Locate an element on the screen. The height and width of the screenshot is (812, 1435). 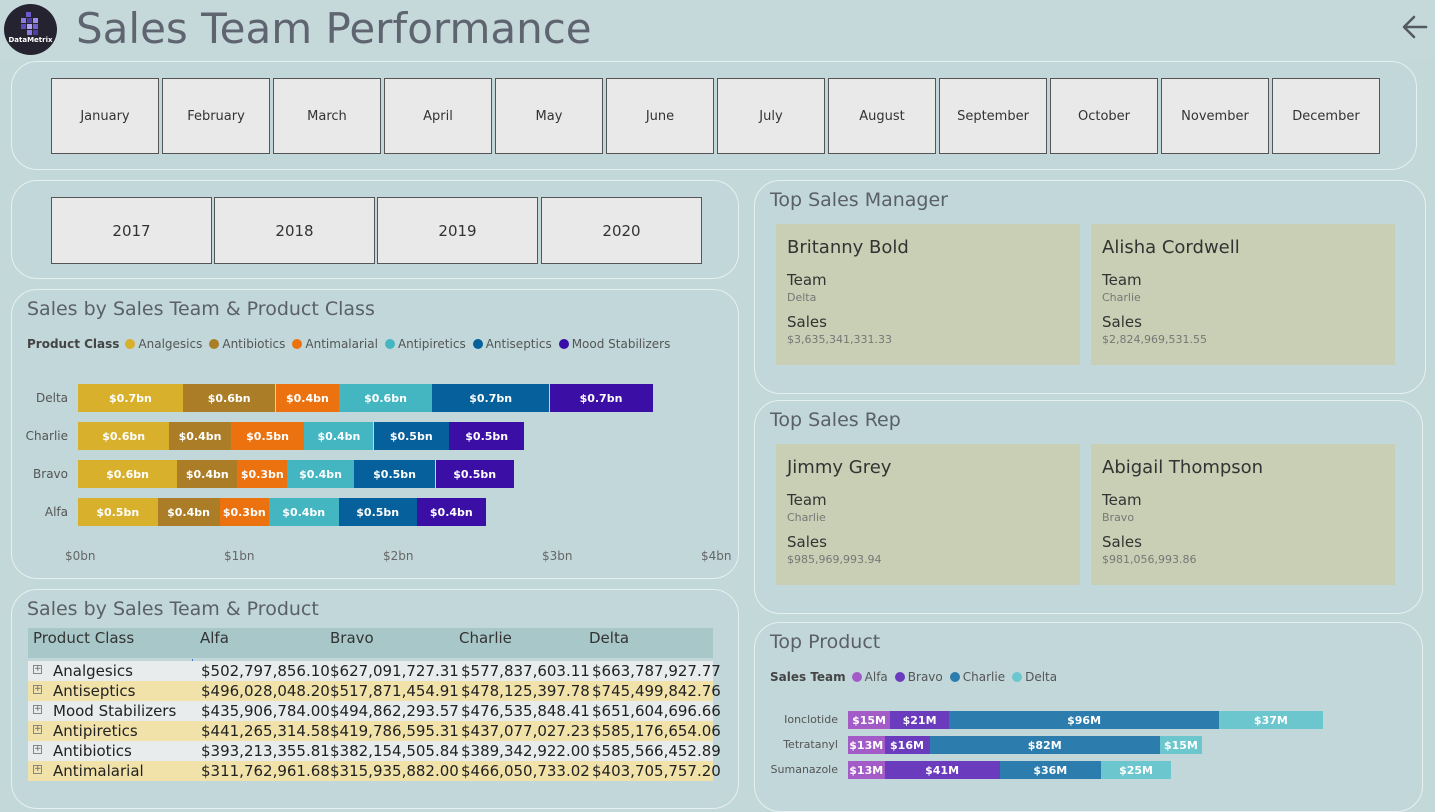
bar-bravo-antipiretics: $0.4bn is located at coordinates (320, 474).